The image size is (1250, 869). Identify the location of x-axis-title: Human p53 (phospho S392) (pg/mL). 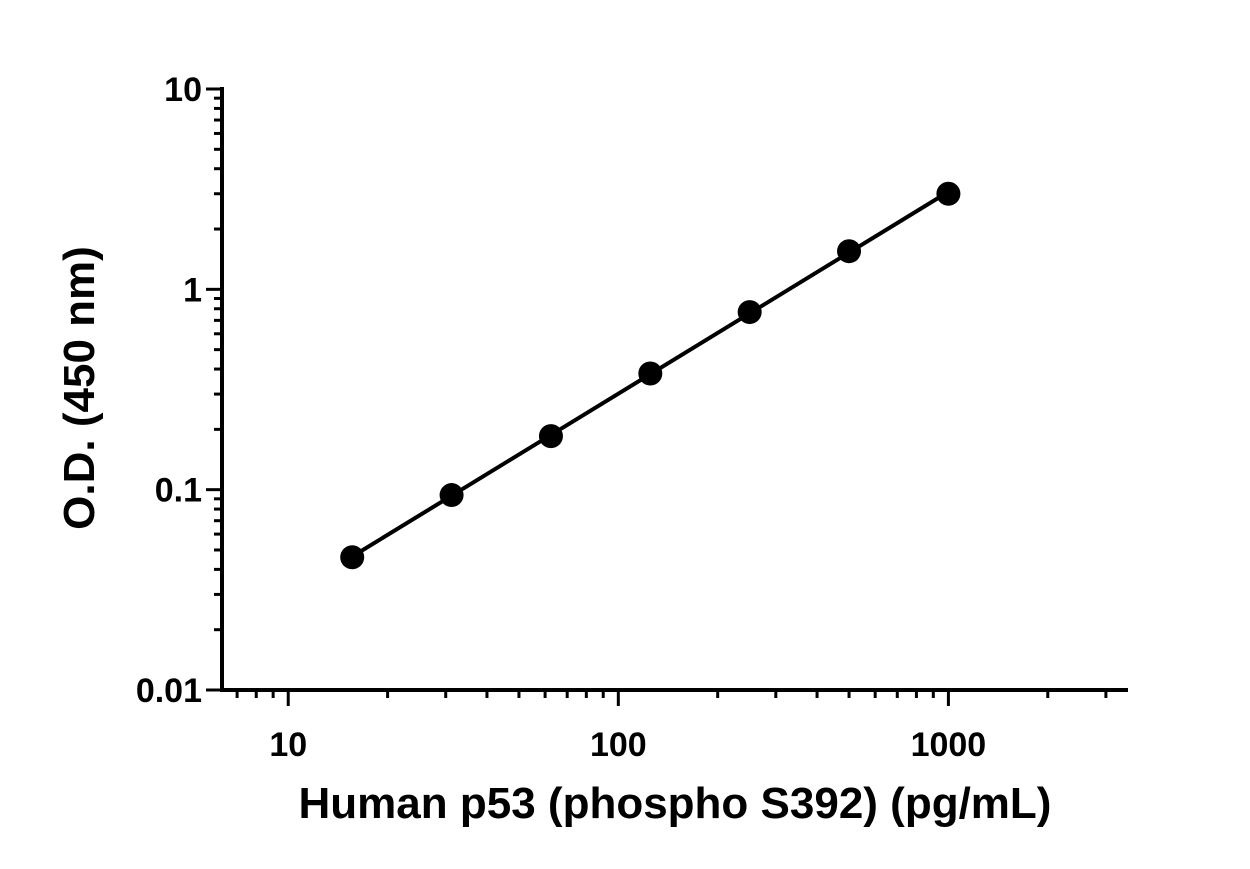
(675, 803).